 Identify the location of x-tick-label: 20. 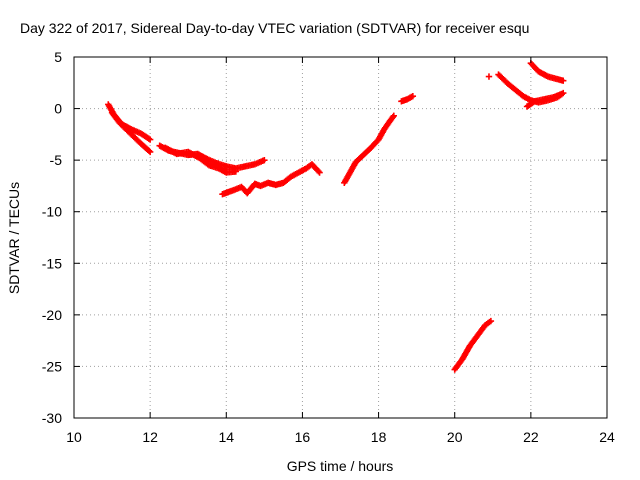
(455, 437).